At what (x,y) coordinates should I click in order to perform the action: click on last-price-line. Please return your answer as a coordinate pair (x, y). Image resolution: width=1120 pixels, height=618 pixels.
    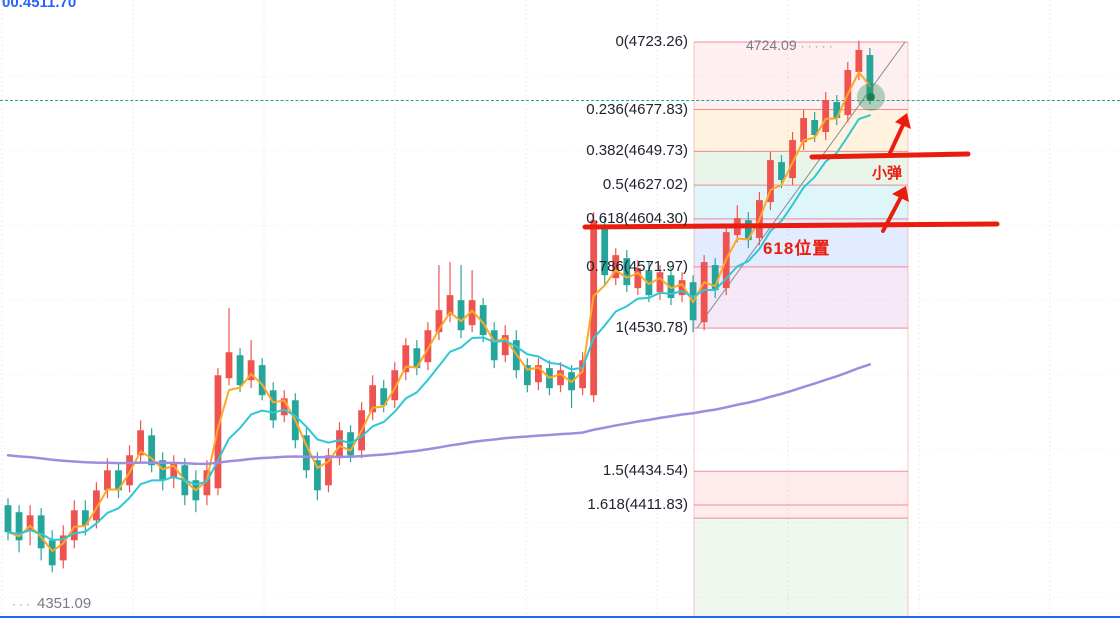
    Looking at the image, I should click on (560, 101).